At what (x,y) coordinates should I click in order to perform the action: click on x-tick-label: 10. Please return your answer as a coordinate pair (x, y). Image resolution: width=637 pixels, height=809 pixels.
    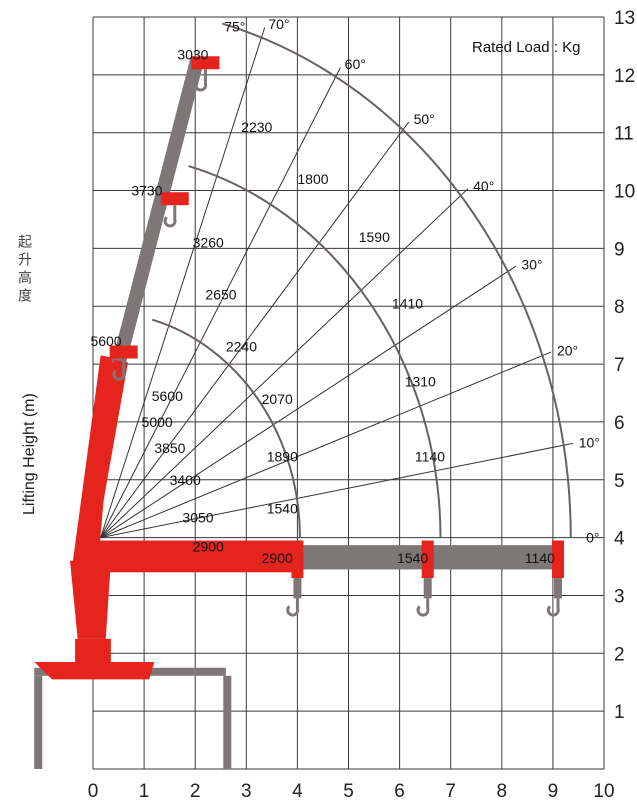
    Looking at the image, I should click on (603, 791).